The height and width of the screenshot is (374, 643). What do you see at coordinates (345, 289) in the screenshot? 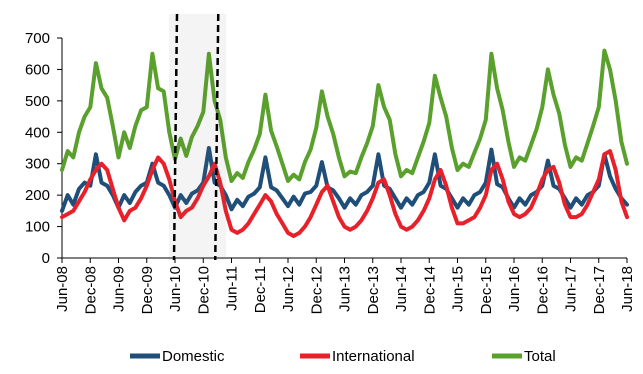
I see `x-tick-label: Jun-13` at bounding box center [345, 289].